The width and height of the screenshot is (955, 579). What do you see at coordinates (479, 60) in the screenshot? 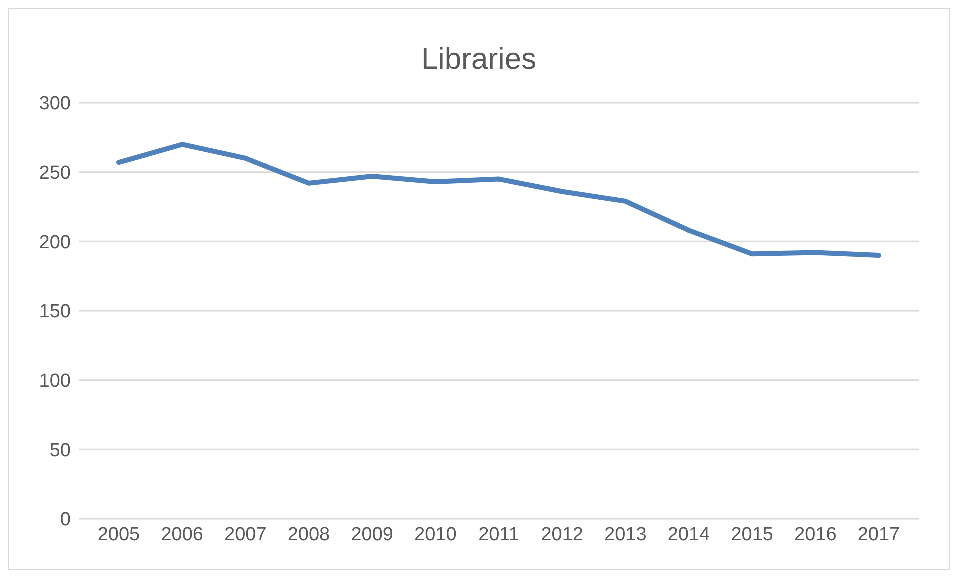
I see `chart-title: Libraries` at bounding box center [479, 60].